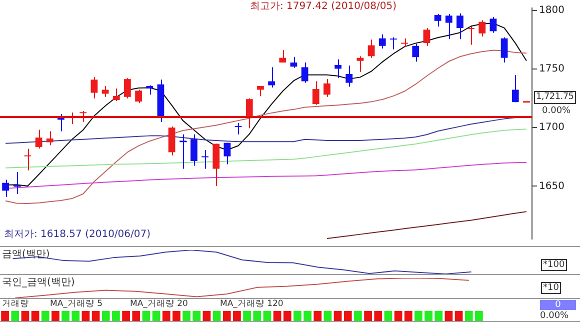 Image resolution: width=580 pixels, height=322 pixels. What do you see at coordinates (252, 304) in the screenshot?
I see `text: MA_거래량 120` at bounding box center [252, 304].